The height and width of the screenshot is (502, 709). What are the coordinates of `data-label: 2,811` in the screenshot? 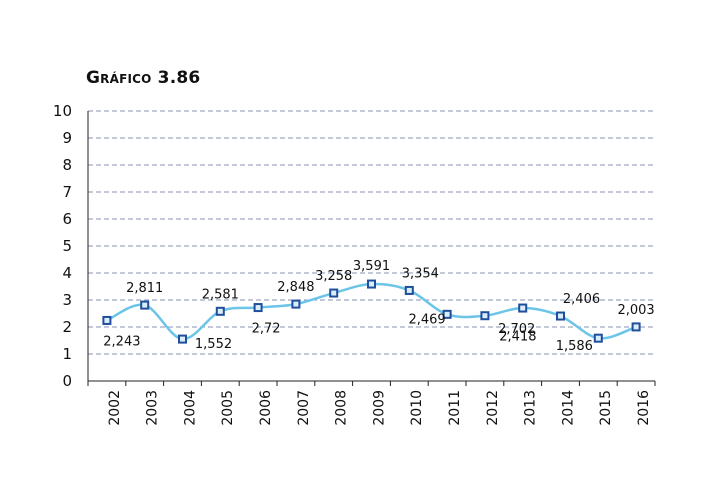 It's located at (144, 288).